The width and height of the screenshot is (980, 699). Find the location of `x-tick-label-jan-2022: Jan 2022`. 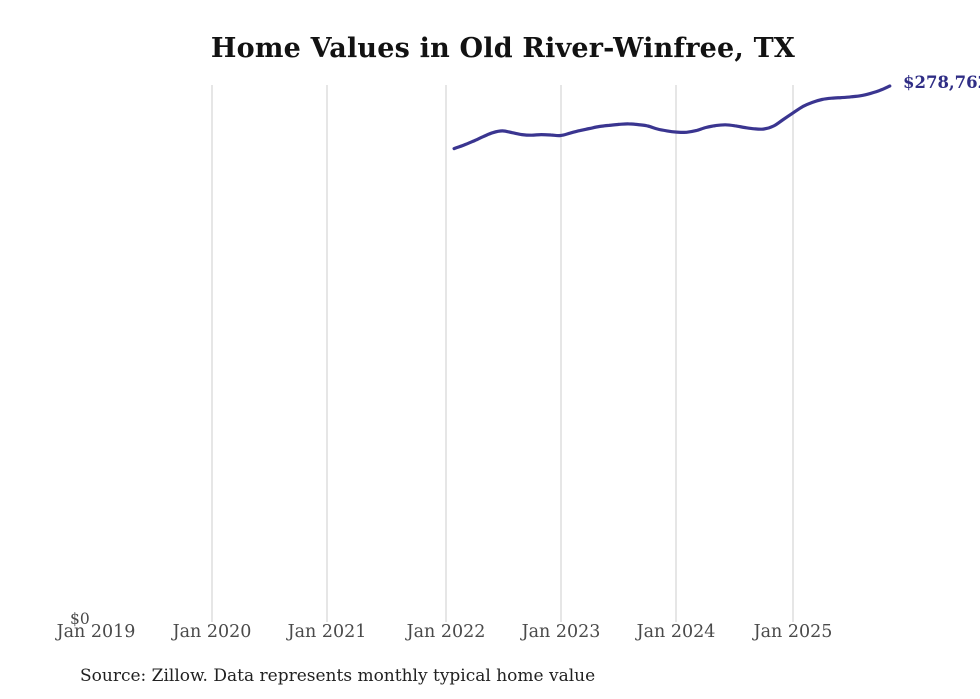

x-tick-label-jan-2022: Jan 2022 is located at coordinates (446, 632).